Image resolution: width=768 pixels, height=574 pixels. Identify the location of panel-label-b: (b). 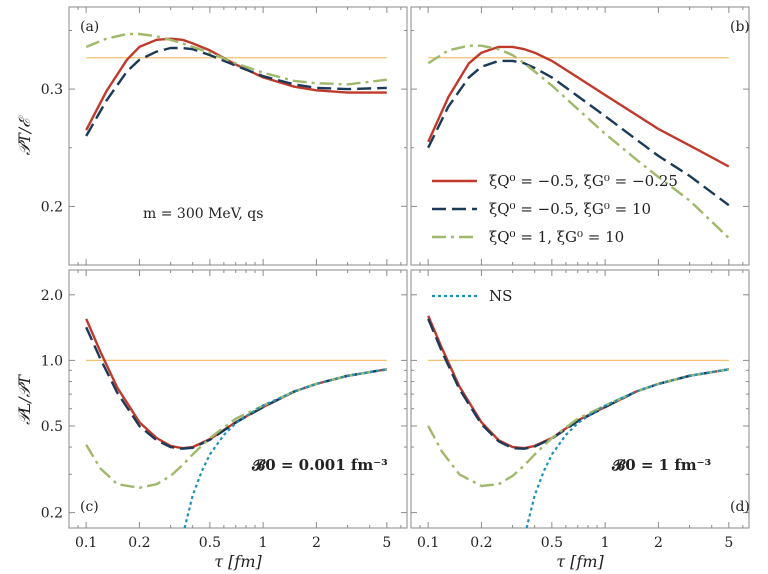
(740, 27).